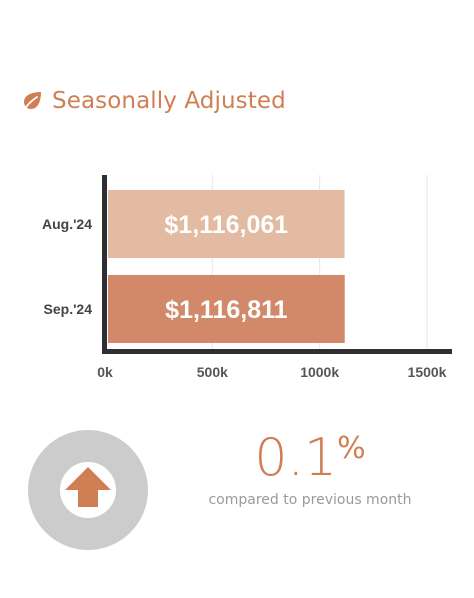 The height and width of the screenshot is (598, 474). What do you see at coordinates (212, 372) in the screenshot?
I see `x-tick-label: 500k` at bounding box center [212, 372].